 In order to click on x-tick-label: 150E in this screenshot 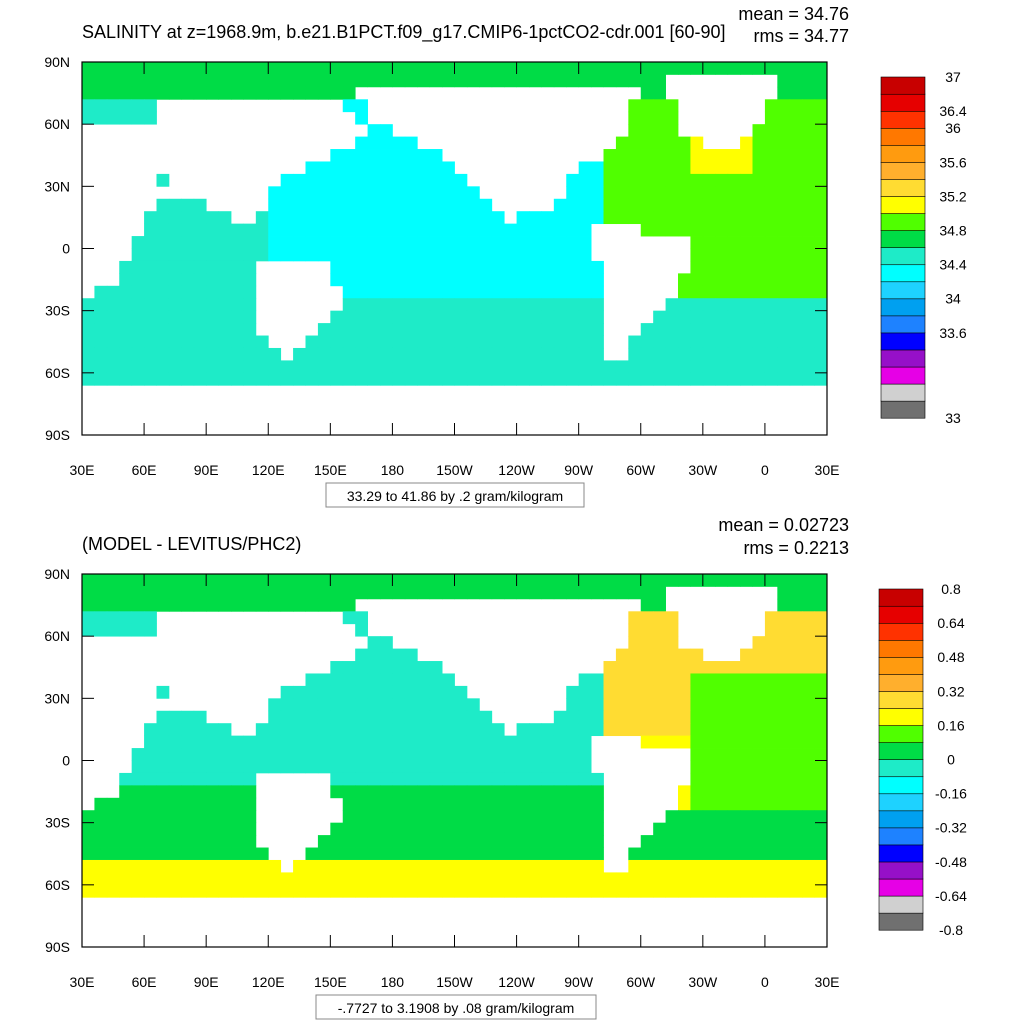, I will do `click(330, 470)`.